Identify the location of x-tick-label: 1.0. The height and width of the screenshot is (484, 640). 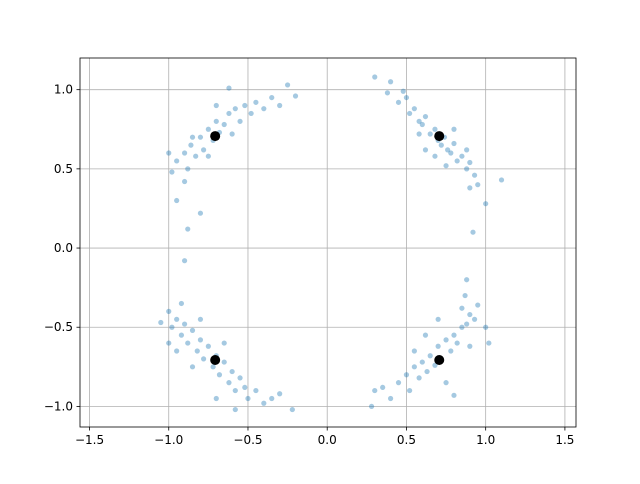
(485, 440).